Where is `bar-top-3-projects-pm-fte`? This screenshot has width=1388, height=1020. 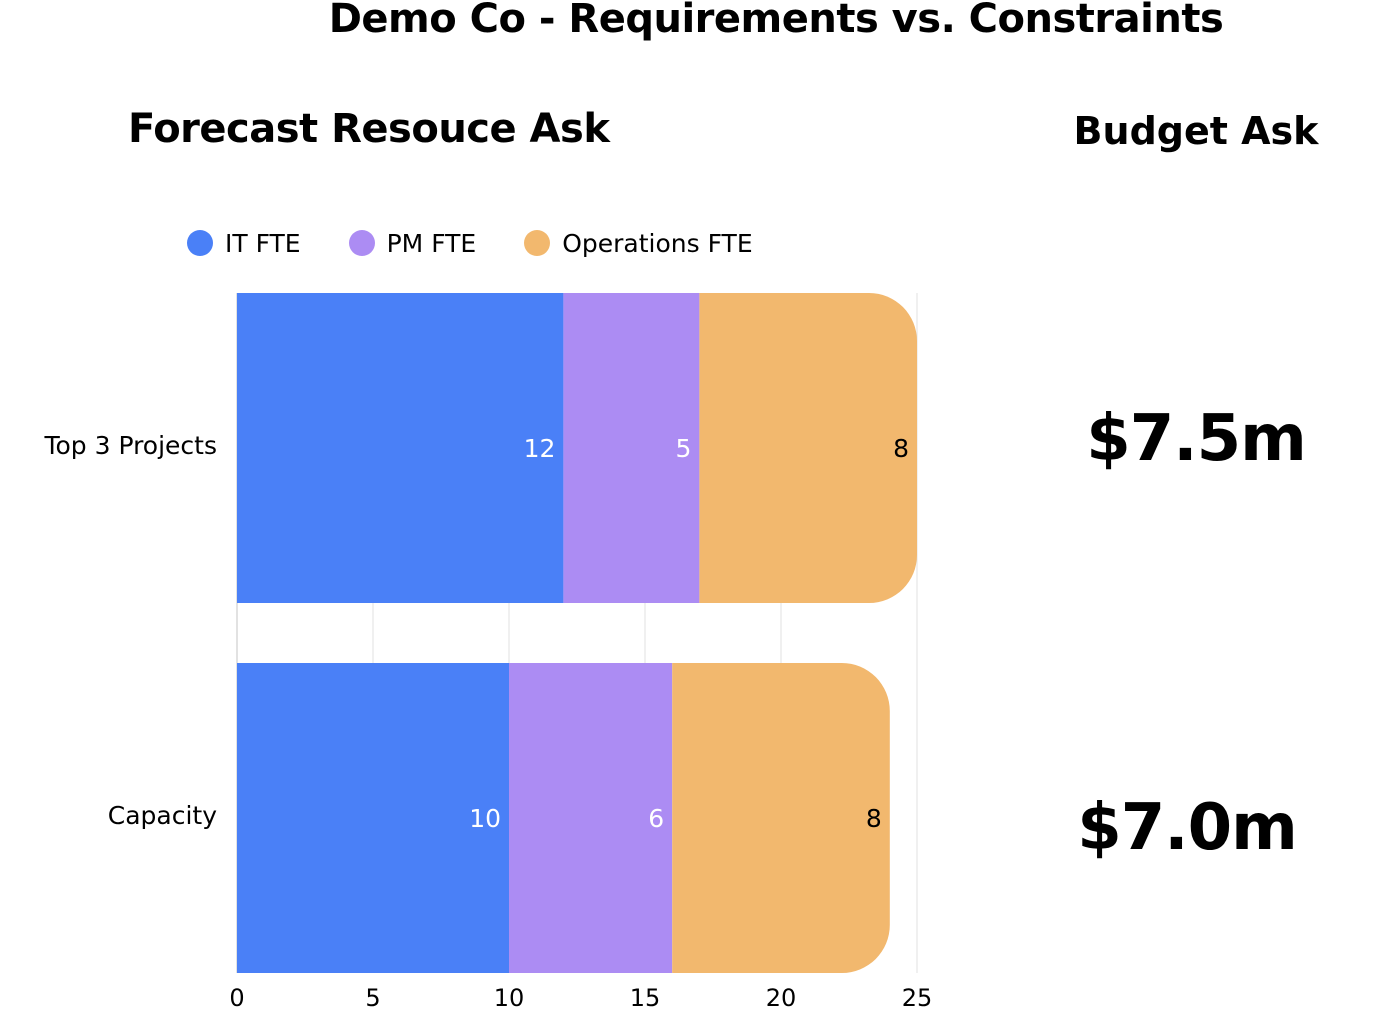 bar-top-3-projects-pm-fte is located at coordinates (631, 448).